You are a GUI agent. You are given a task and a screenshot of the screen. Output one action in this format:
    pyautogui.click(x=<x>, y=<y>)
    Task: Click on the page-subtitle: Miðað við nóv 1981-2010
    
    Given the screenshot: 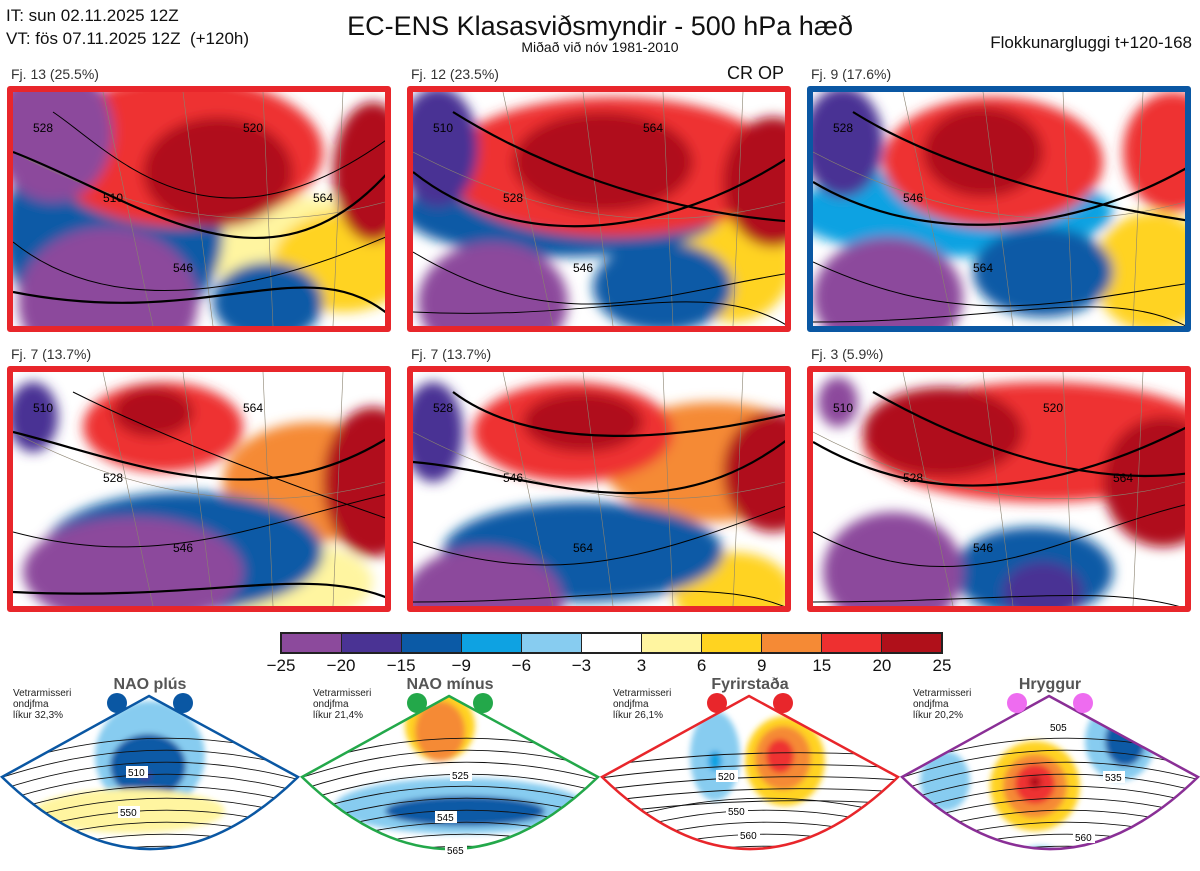 What is the action you would take?
    pyautogui.click(x=600, y=47)
    